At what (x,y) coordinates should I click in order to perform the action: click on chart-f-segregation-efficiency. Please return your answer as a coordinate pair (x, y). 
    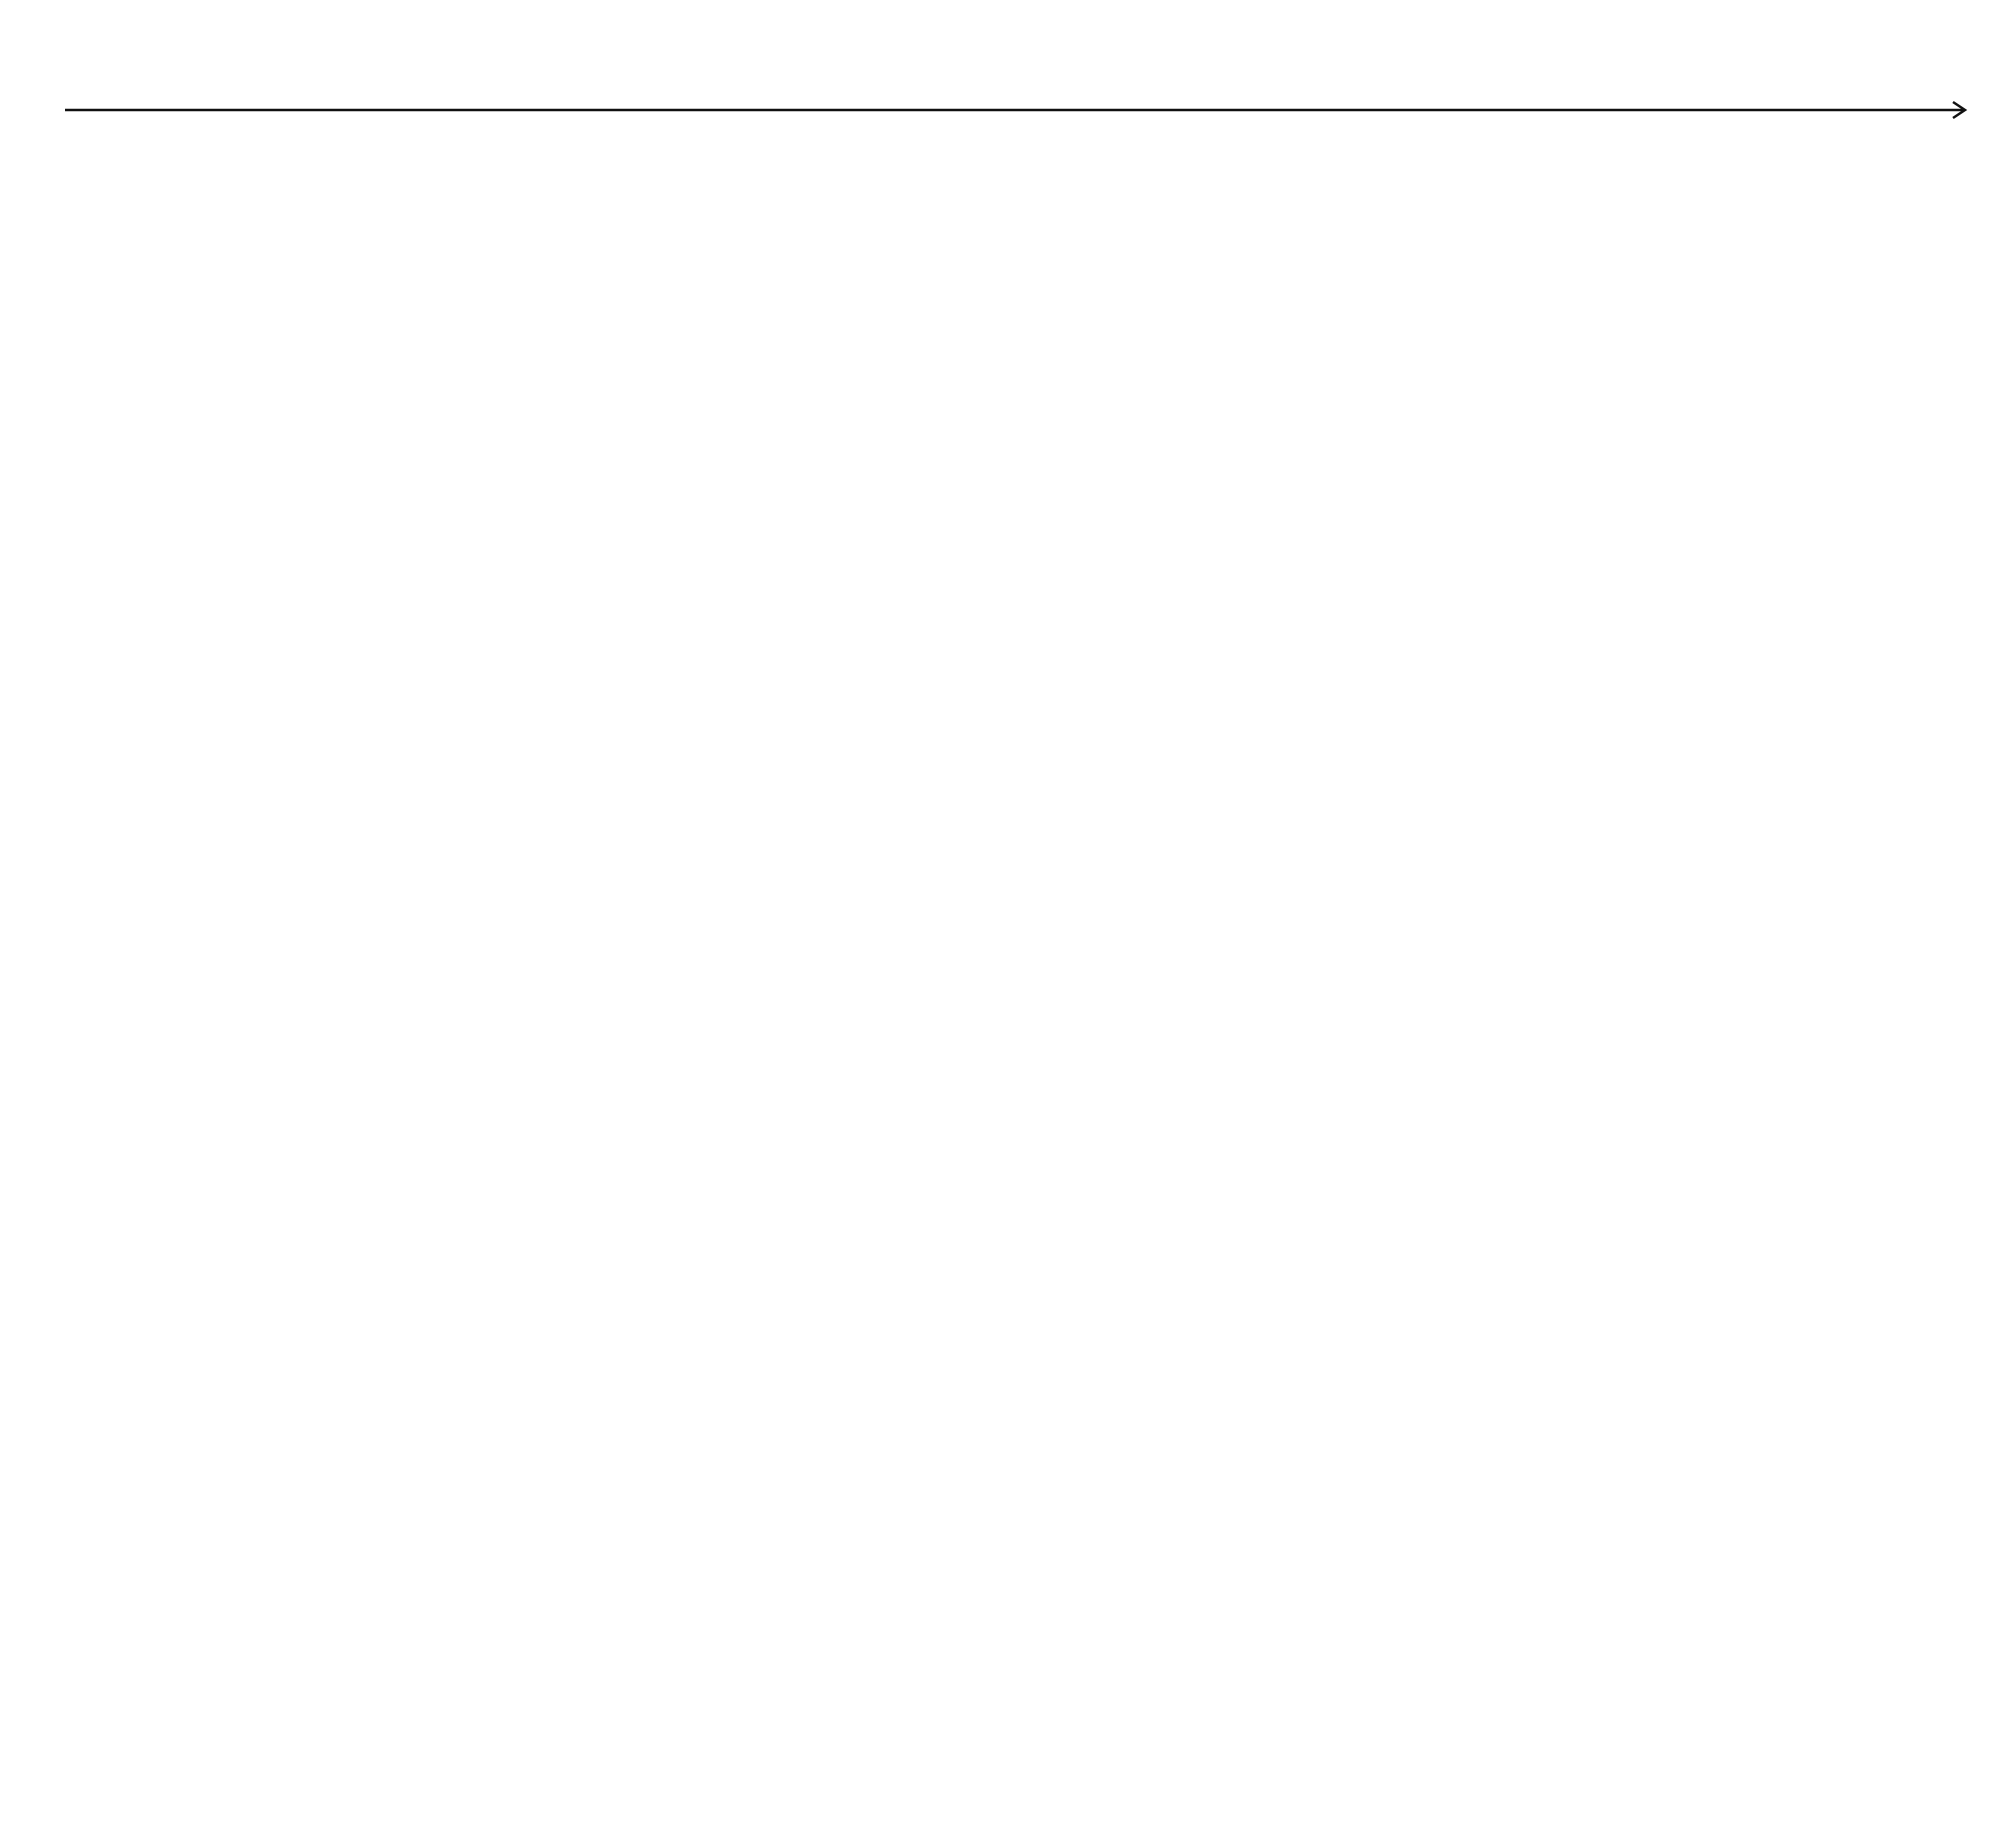
    Looking at the image, I should click on (1290, 1395).